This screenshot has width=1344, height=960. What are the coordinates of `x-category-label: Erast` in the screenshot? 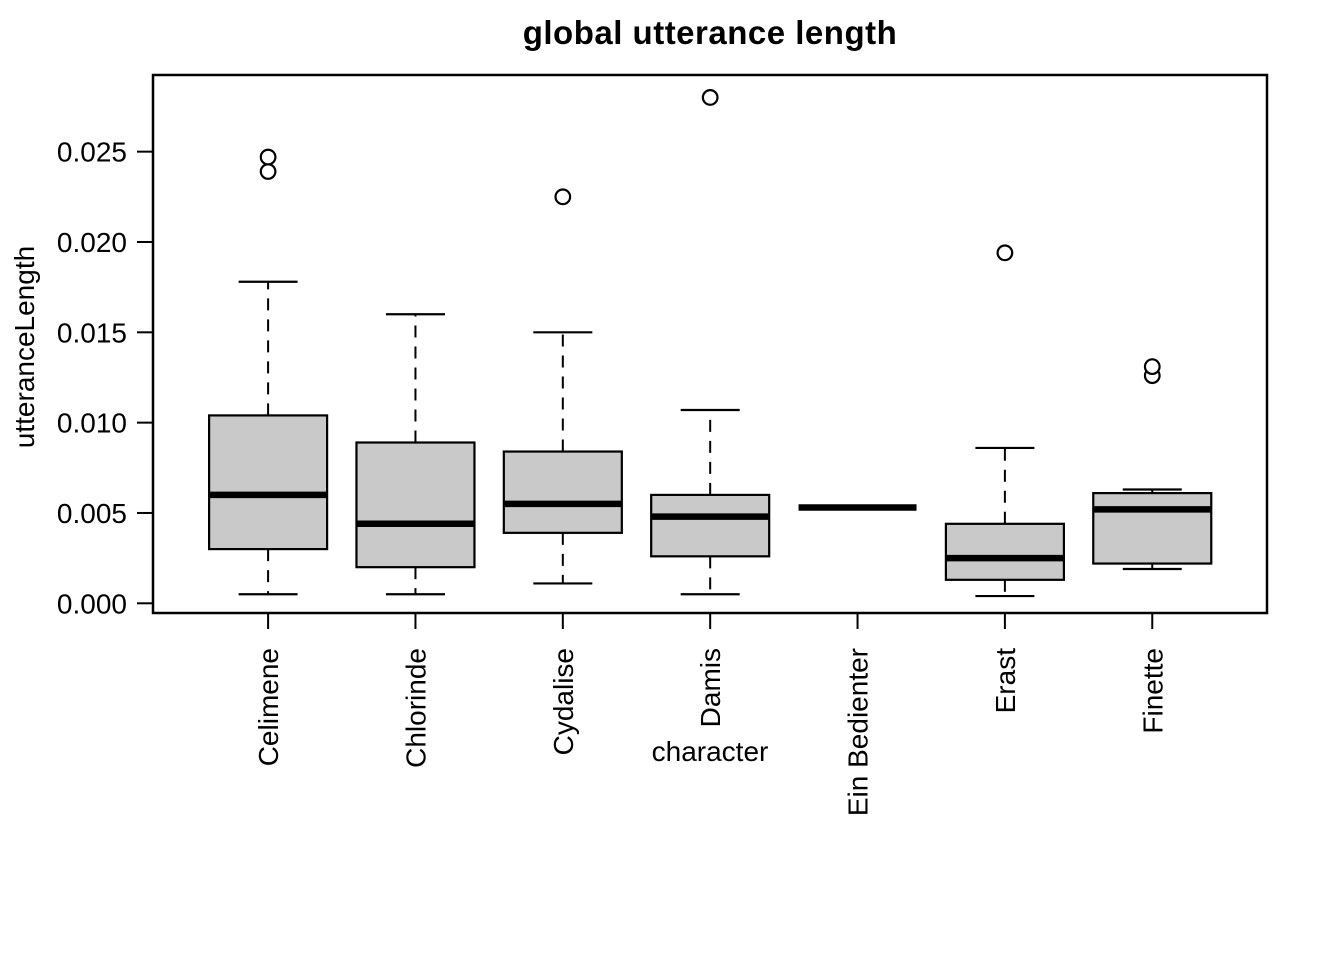 It's located at (1005, 681).